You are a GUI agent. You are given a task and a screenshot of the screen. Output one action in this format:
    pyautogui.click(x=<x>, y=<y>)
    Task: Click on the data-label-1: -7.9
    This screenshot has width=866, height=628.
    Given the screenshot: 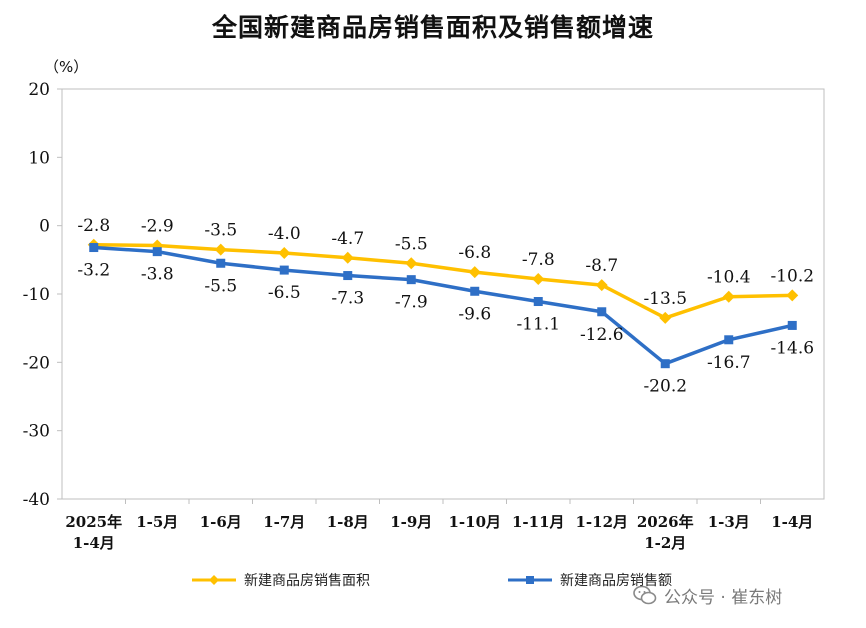 What is the action you would take?
    pyautogui.click(x=411, y=303)
    